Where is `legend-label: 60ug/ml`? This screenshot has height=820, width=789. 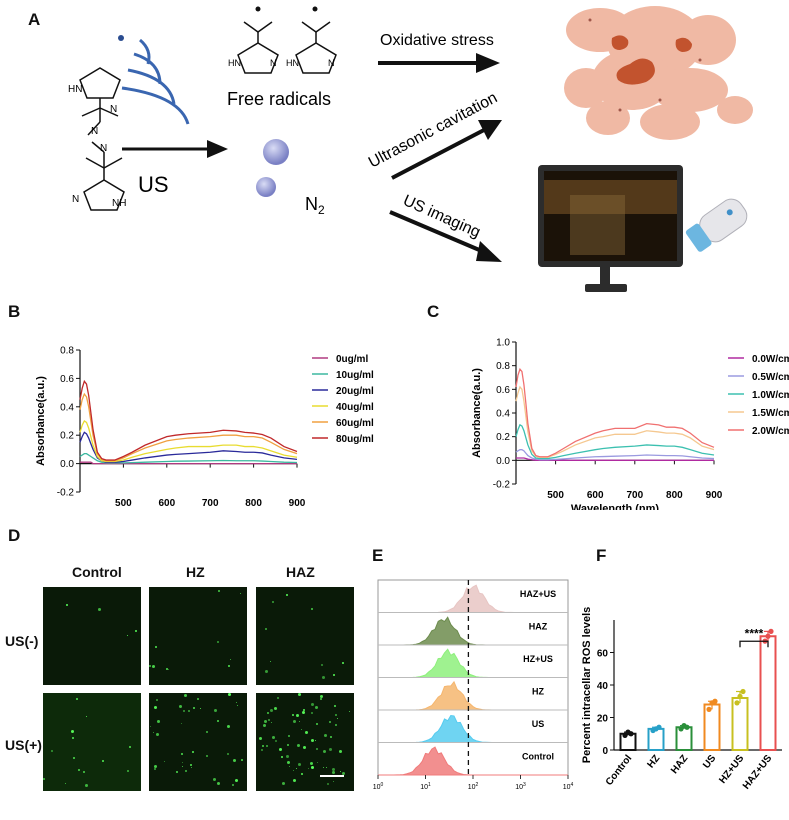 legend-label: 60ug/ml is located at coordinates (355, 423).